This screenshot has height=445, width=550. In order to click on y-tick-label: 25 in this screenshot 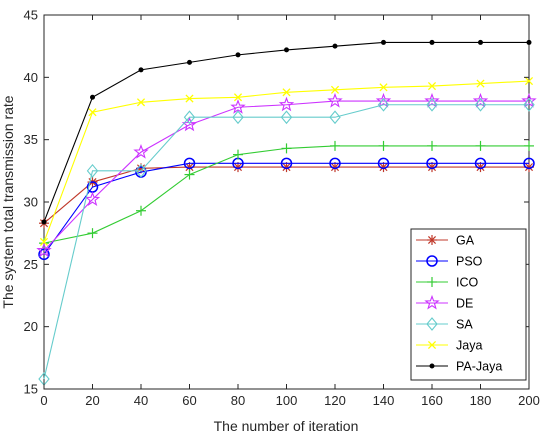, I will do `click(31, 264)`.